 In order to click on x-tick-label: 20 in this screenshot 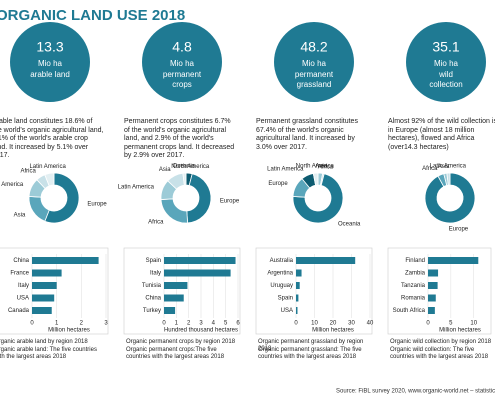, I will do `click(333, 324)`.